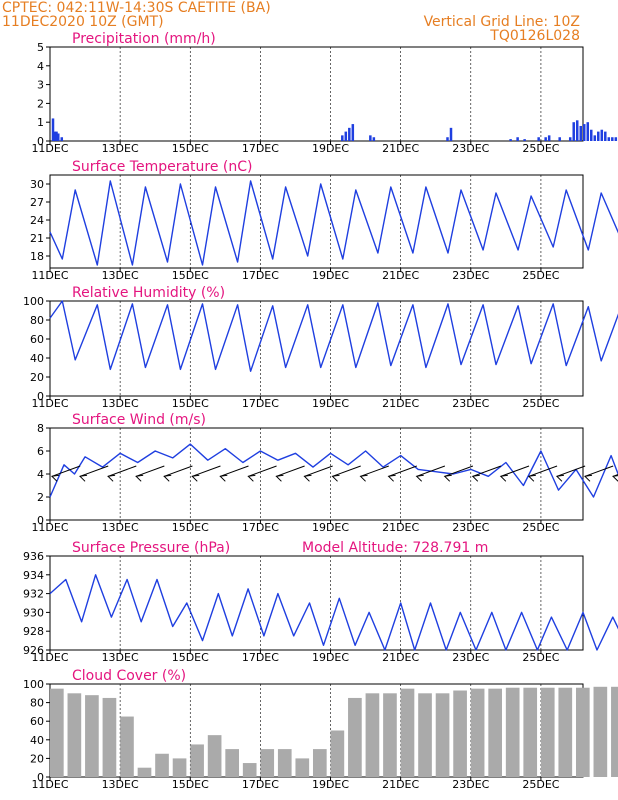  Describe the element at coordinates (535, 36) in the screenshot. I see `header-code: TQ0126L028` at that location.